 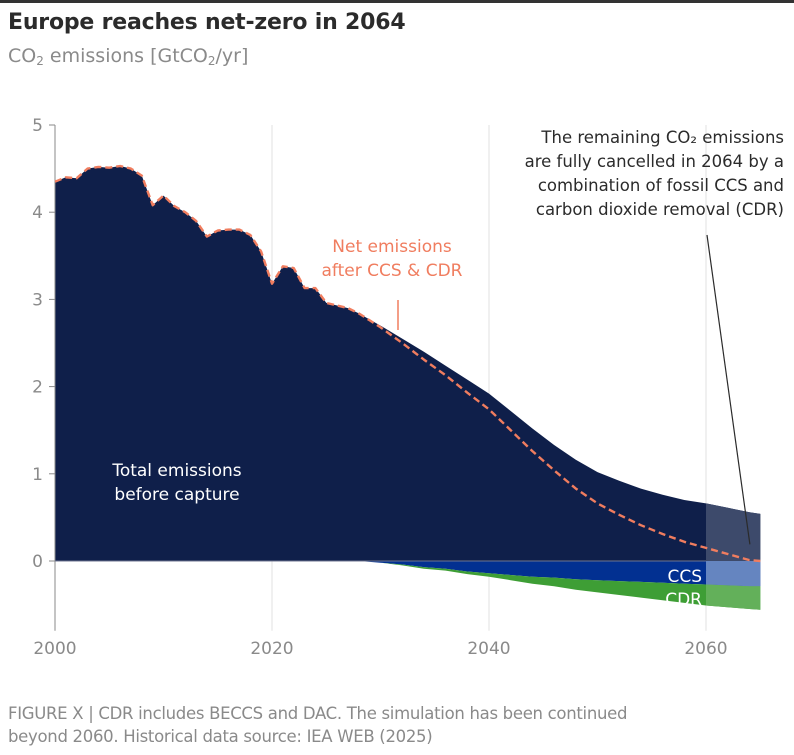 I want to click on label-net-emissions: Net emissions after CCS & CDR, so click(x=392, y=259).